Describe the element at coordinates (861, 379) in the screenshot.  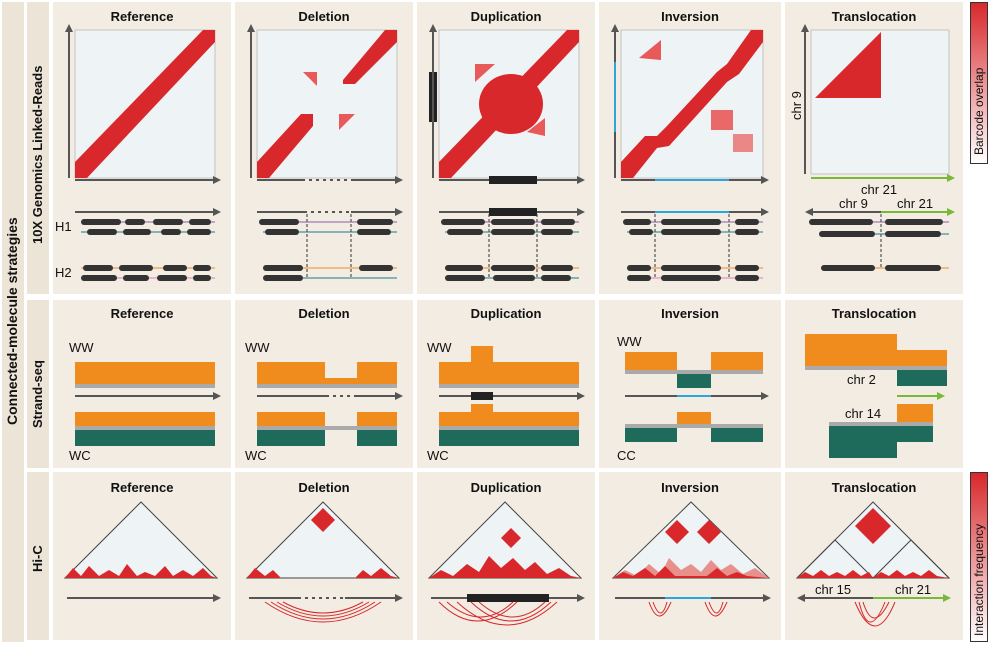
I see `strand-translocation-top-chr: chr 2` at that location.